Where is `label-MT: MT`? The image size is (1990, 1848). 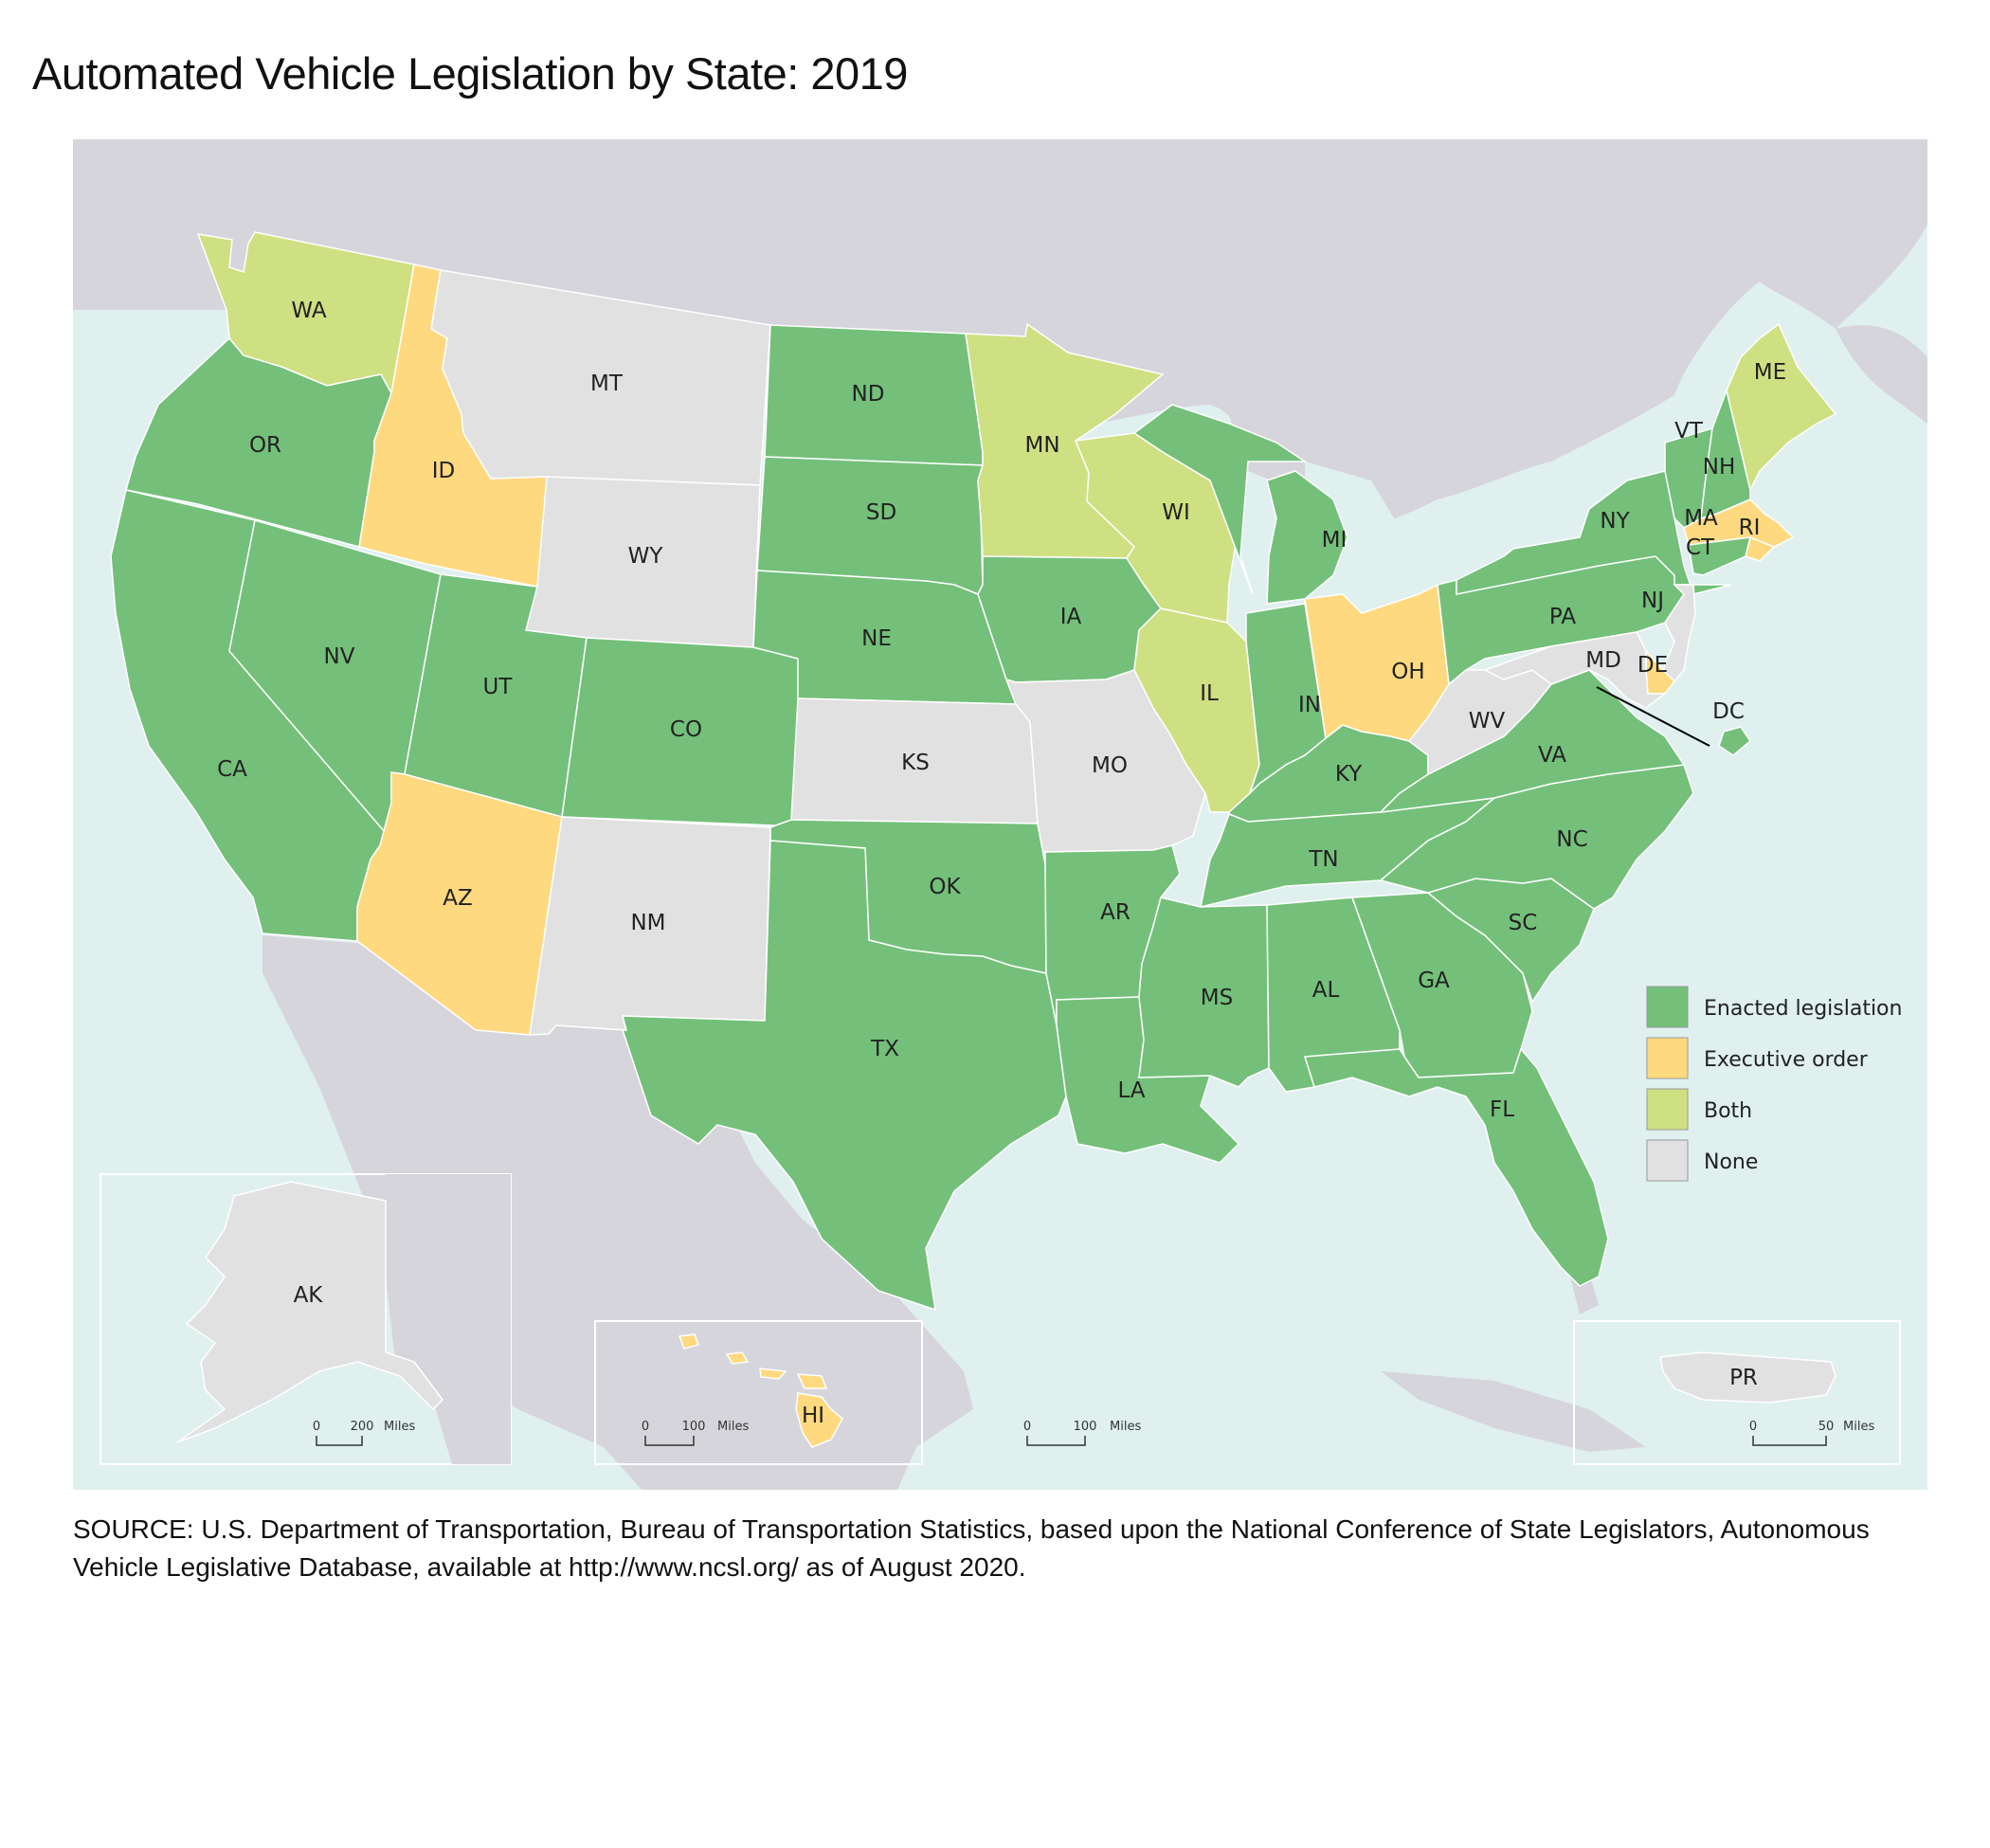 label-MT: MT is located at coordinates (607, 384).